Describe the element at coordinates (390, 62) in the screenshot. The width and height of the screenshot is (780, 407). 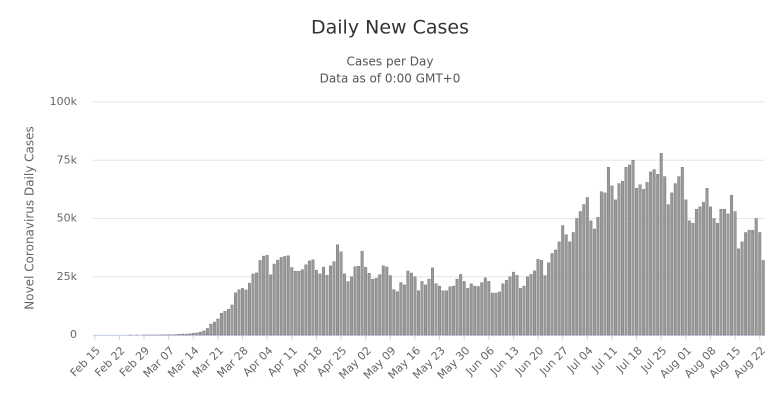
I see `chart-subtitle: Cases per Day` at that location.